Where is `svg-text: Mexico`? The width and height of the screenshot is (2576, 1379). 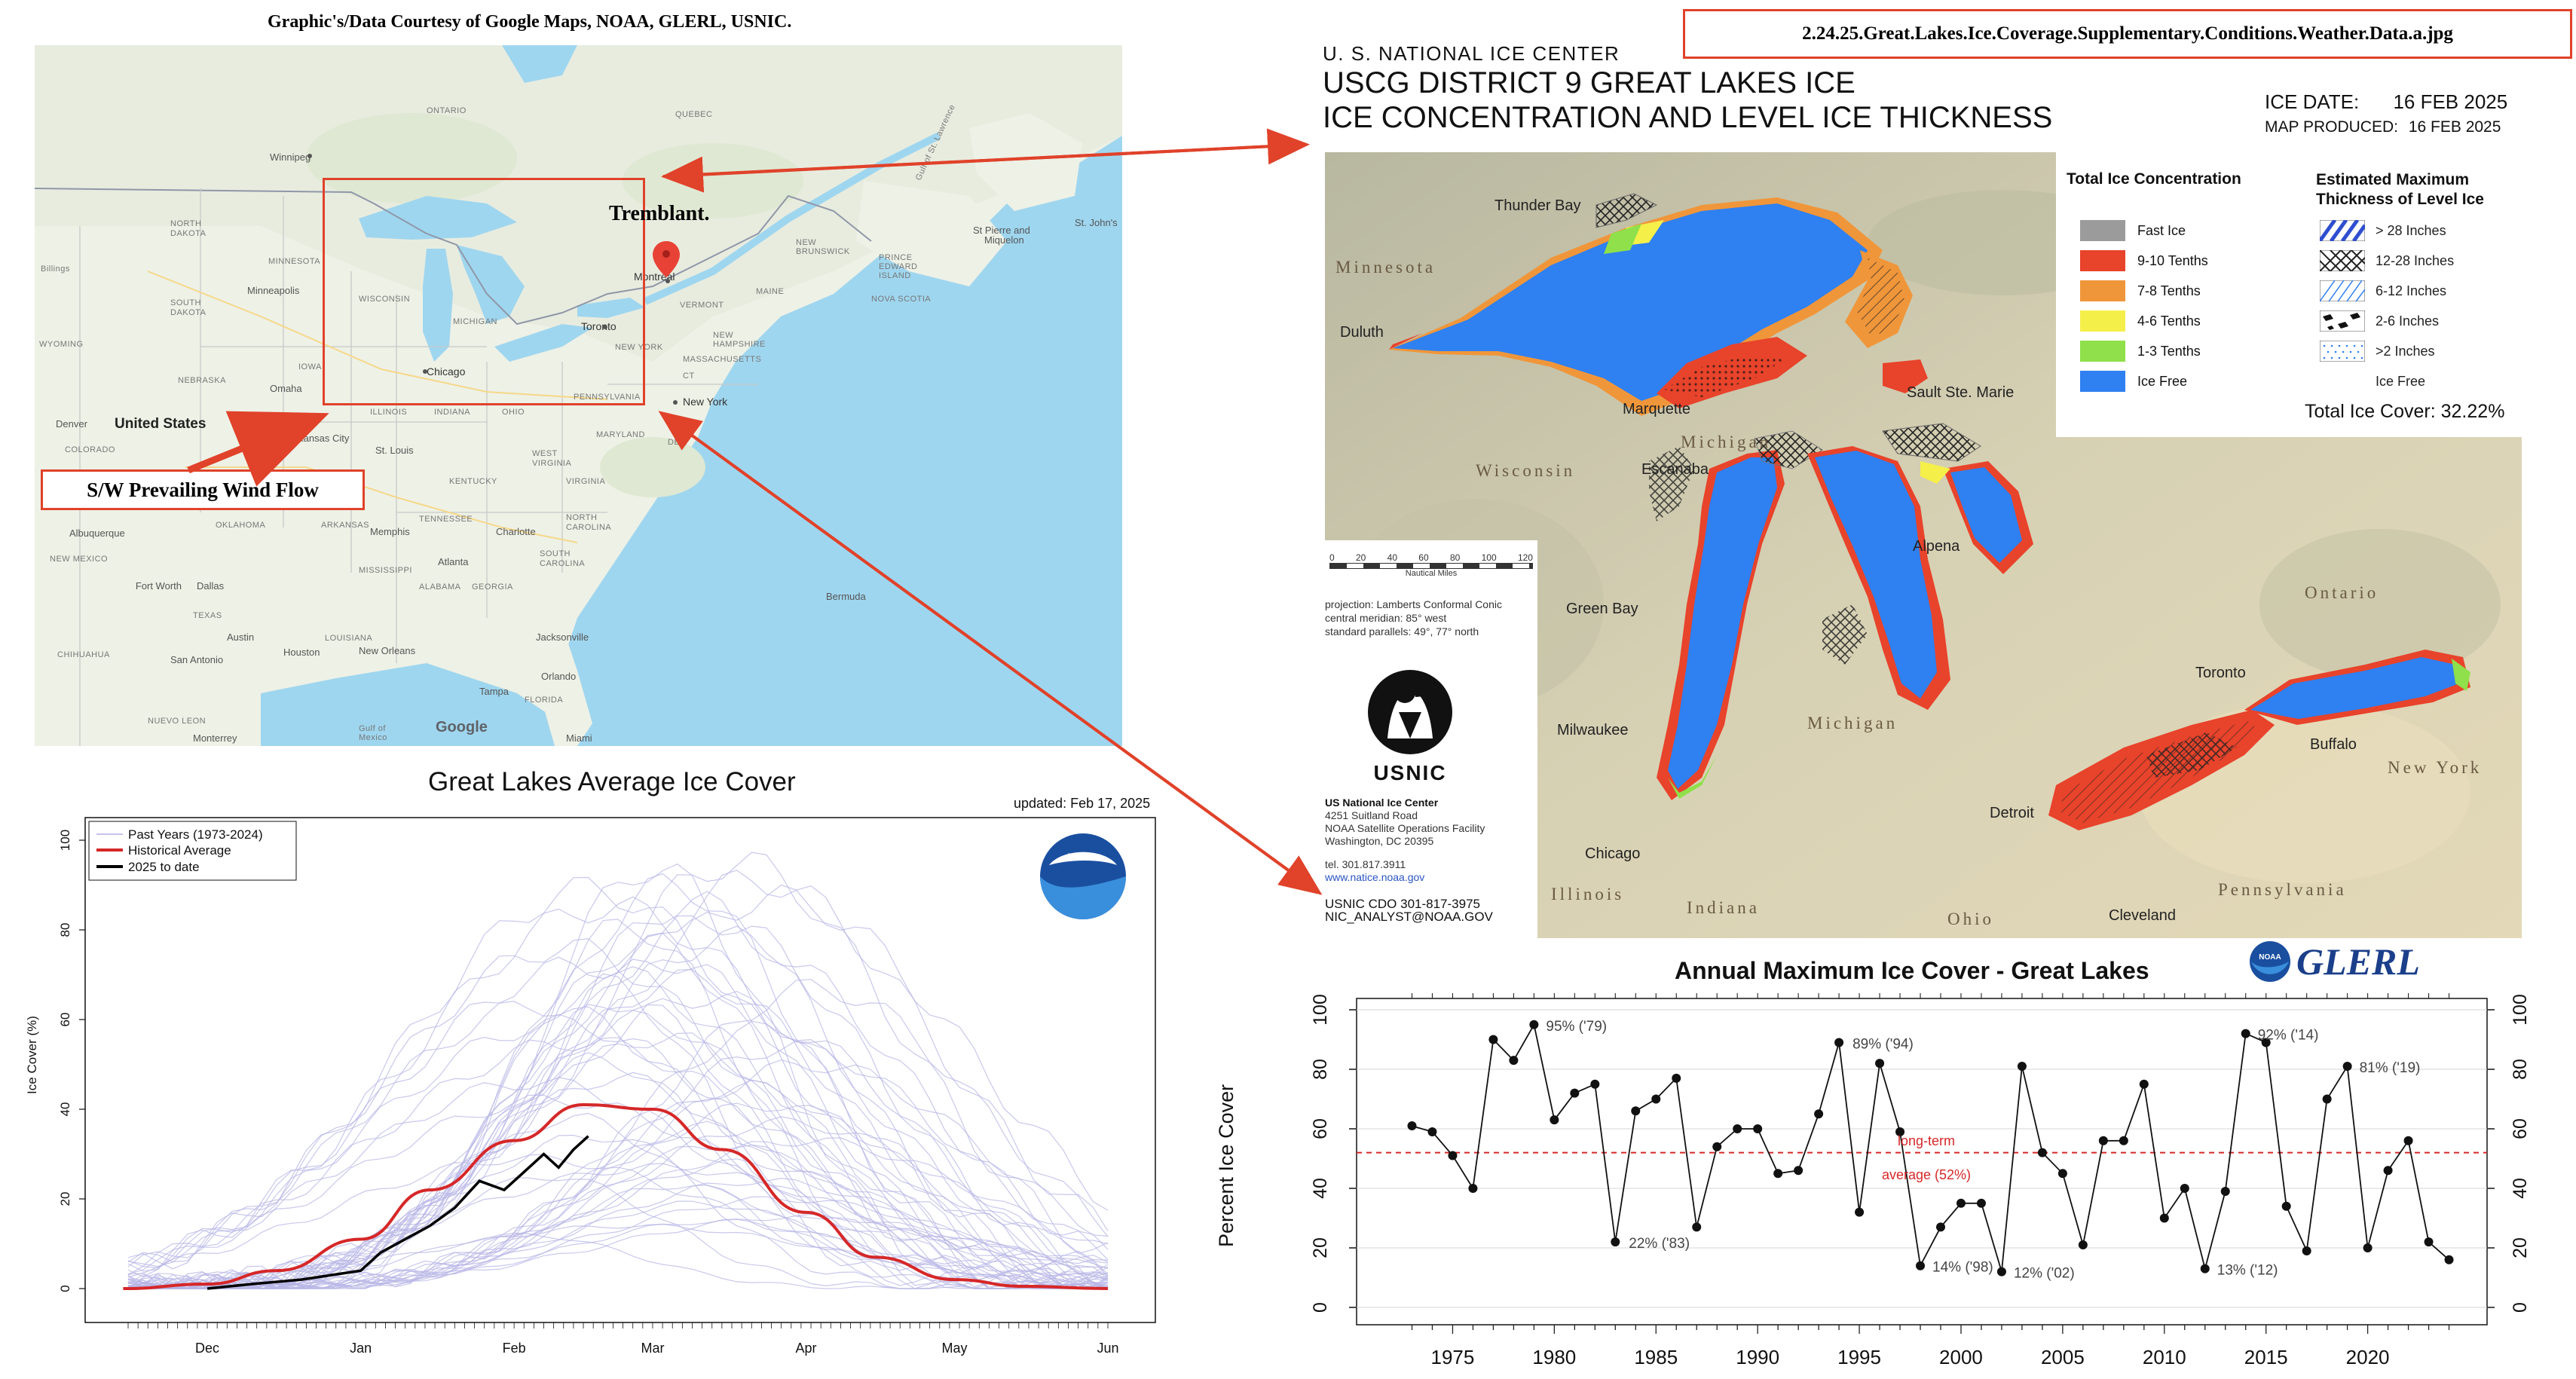
svg-text: Mexico is located at coordinates (373, 737).